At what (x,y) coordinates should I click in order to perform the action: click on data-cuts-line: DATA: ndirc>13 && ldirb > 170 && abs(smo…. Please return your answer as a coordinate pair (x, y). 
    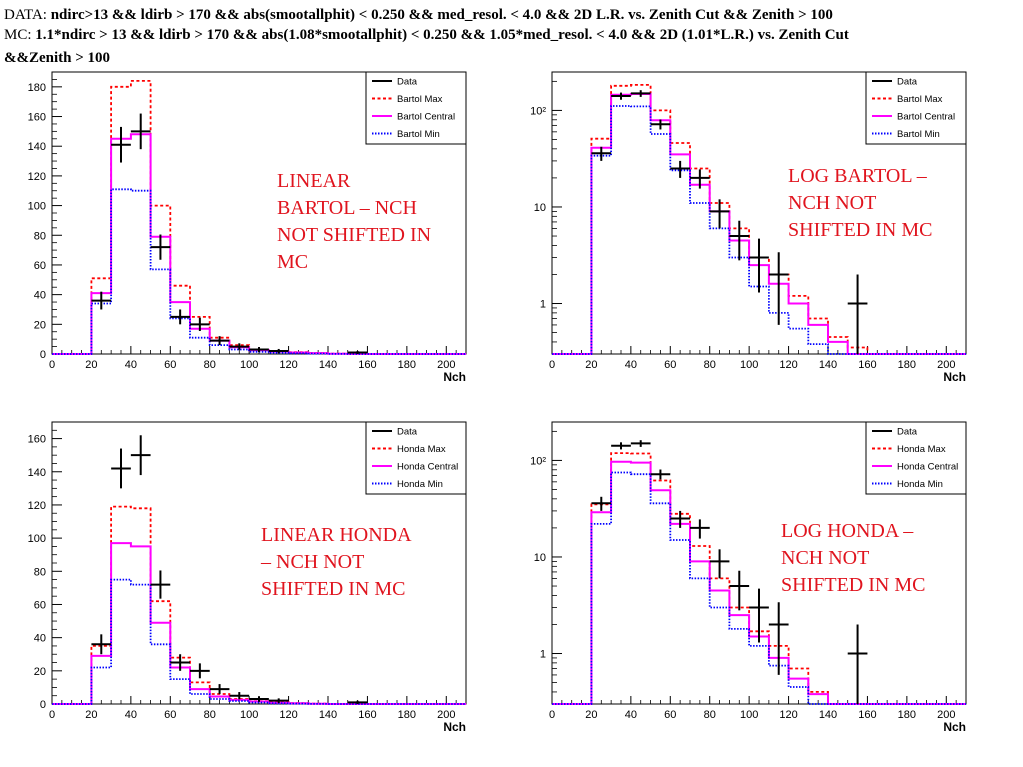
    Looking at the image, I should click on (418, 15).